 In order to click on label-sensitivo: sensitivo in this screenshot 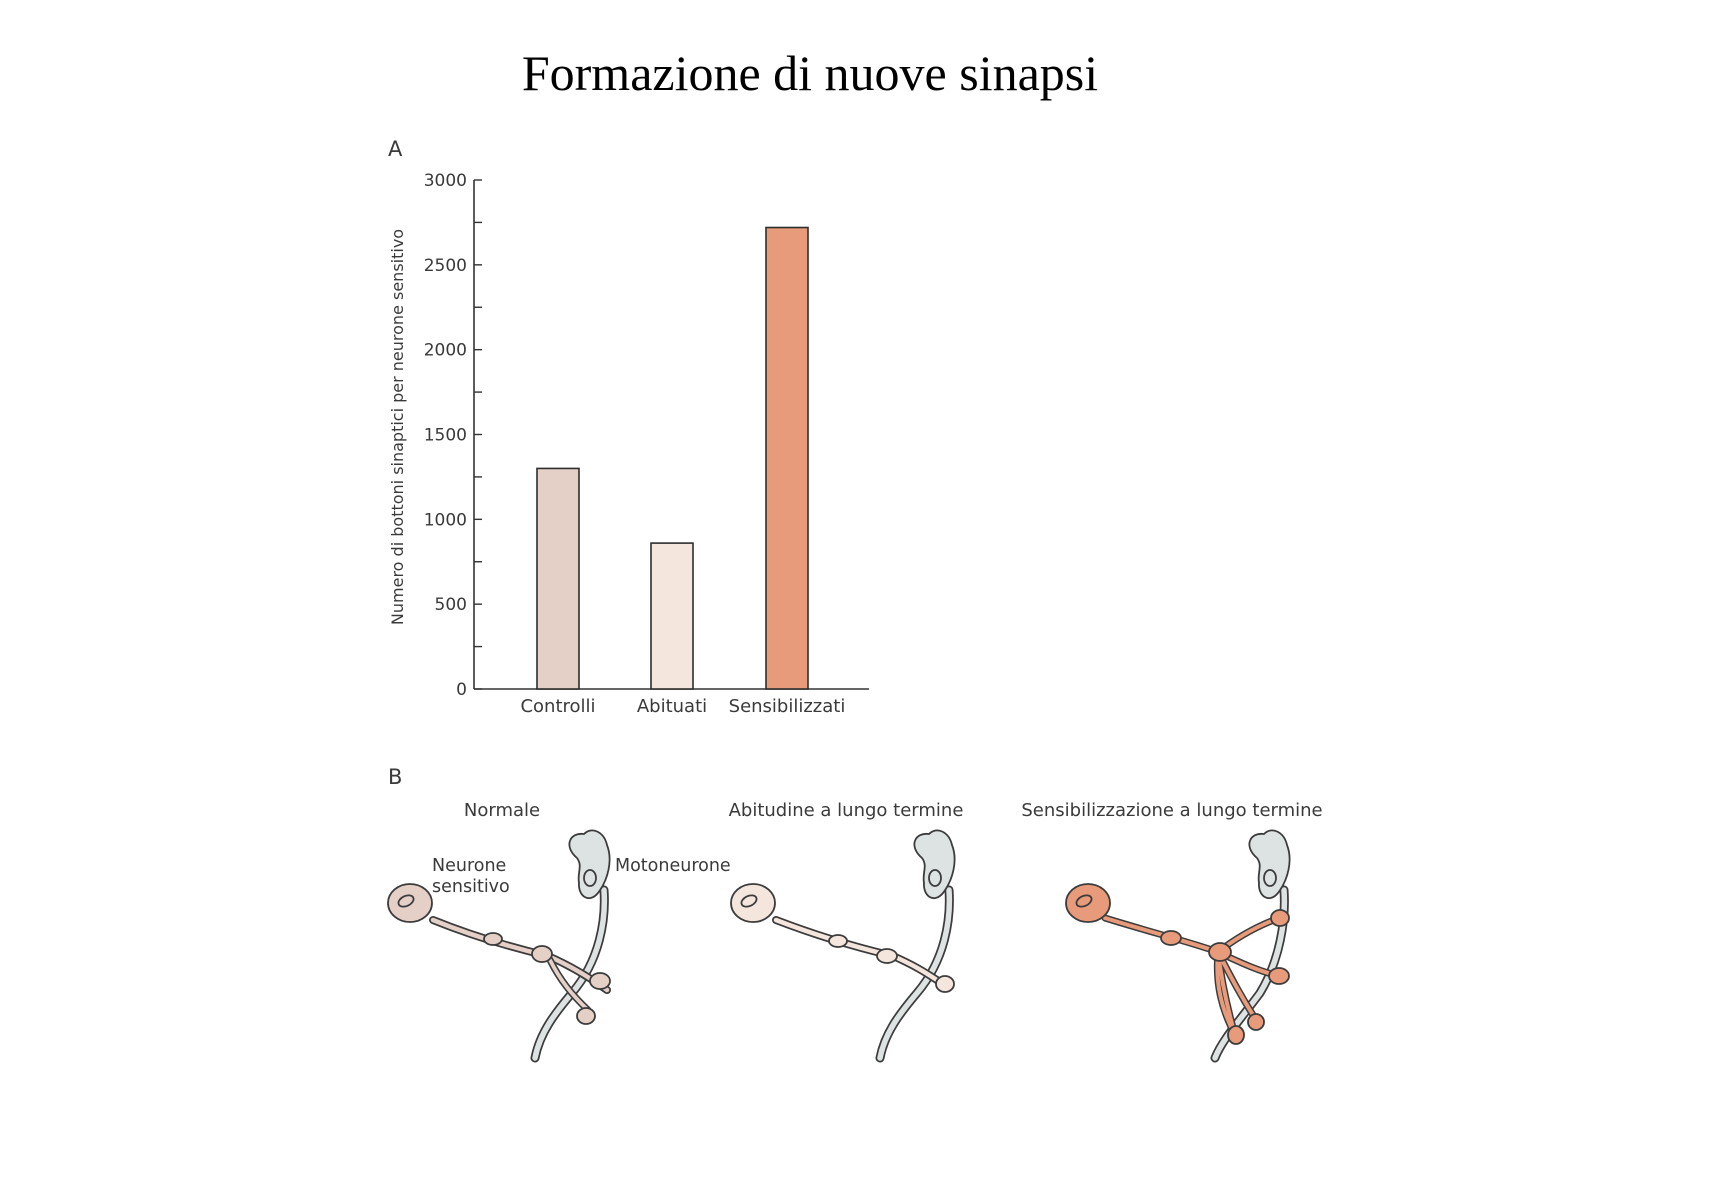, I will do `click(471, 887)`.